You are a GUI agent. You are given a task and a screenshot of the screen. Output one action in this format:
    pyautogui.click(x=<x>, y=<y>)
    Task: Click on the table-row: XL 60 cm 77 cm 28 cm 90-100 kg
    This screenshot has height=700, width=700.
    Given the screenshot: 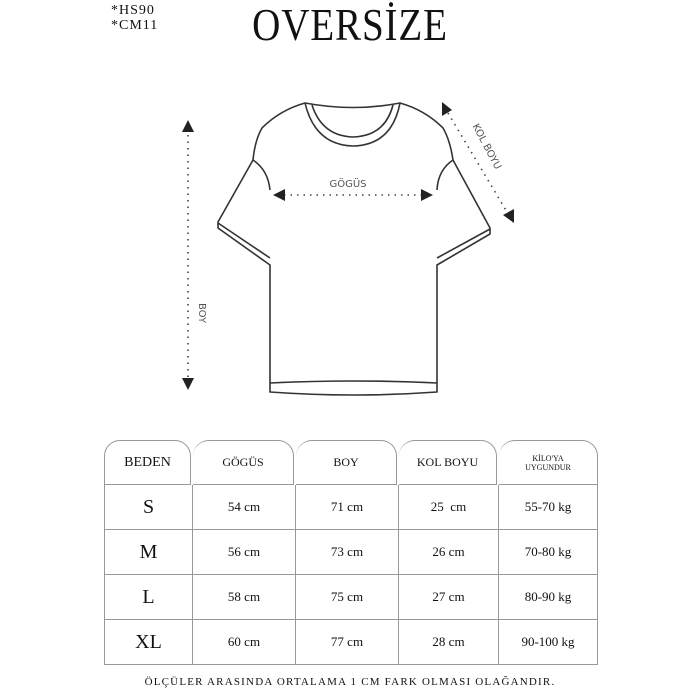 What is the action you would take?
    pyautogui.click(x=351, y=642)
    